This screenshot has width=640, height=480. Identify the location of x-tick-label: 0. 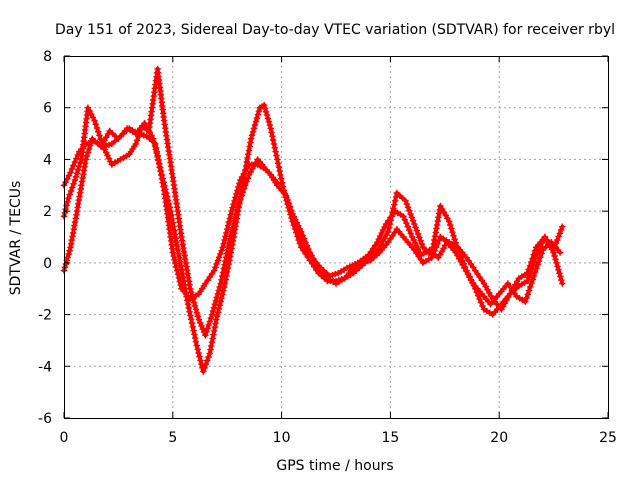
(64, 438).